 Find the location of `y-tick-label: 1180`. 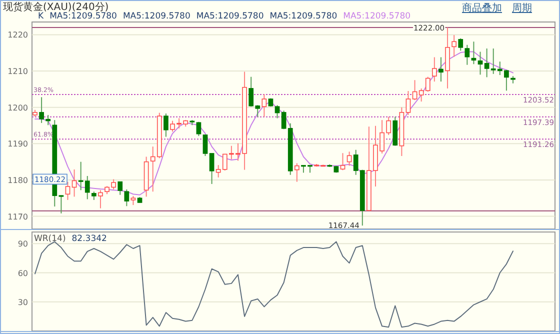

y-tick-label: 1180 is located at coordinates (18, 180).